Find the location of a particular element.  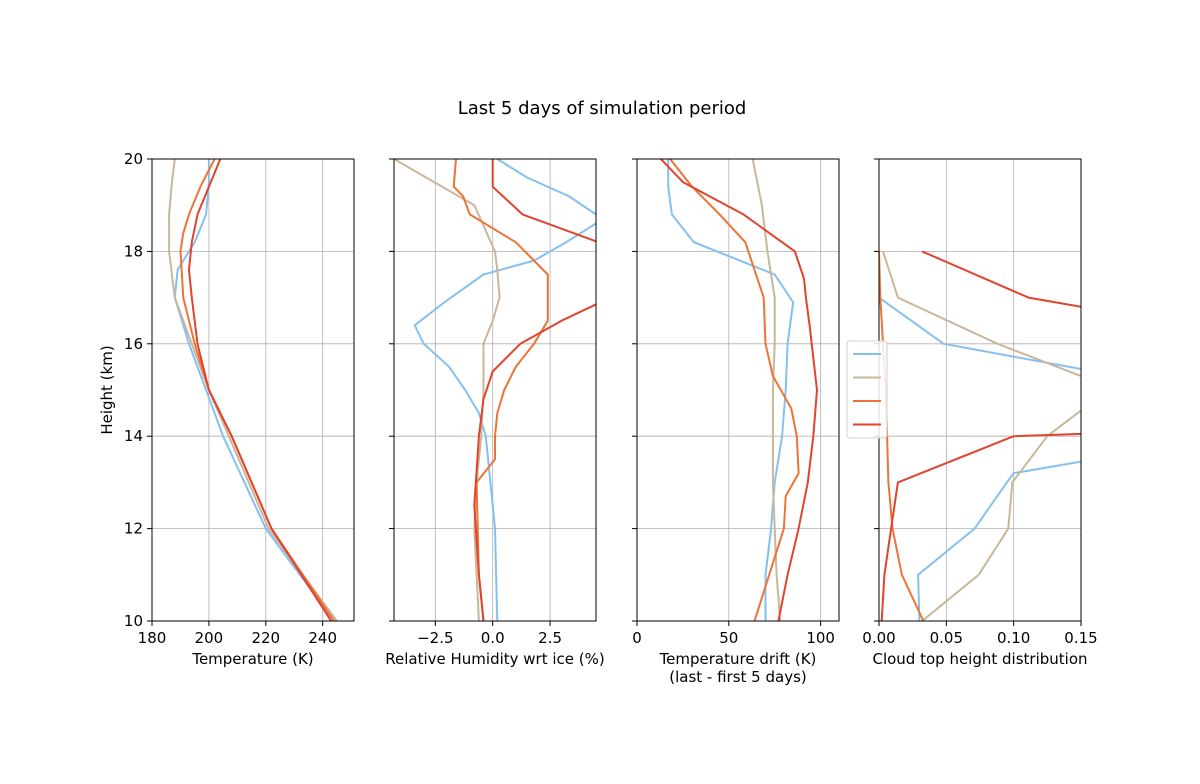

x-tick-label: 50 is located at coordinates (728, 638).